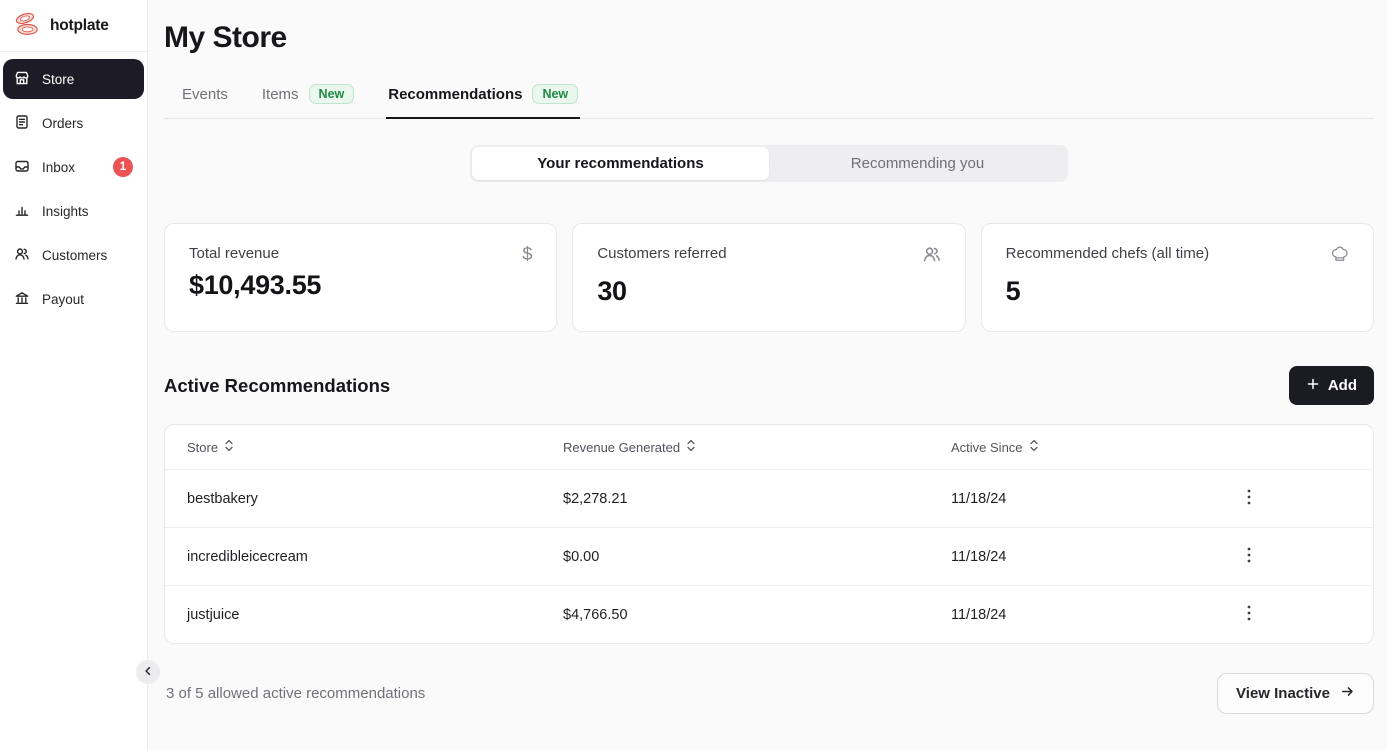 This screenshot has width=1387, height=750. I want to click on stat-value: 5, so click(1013, 291).